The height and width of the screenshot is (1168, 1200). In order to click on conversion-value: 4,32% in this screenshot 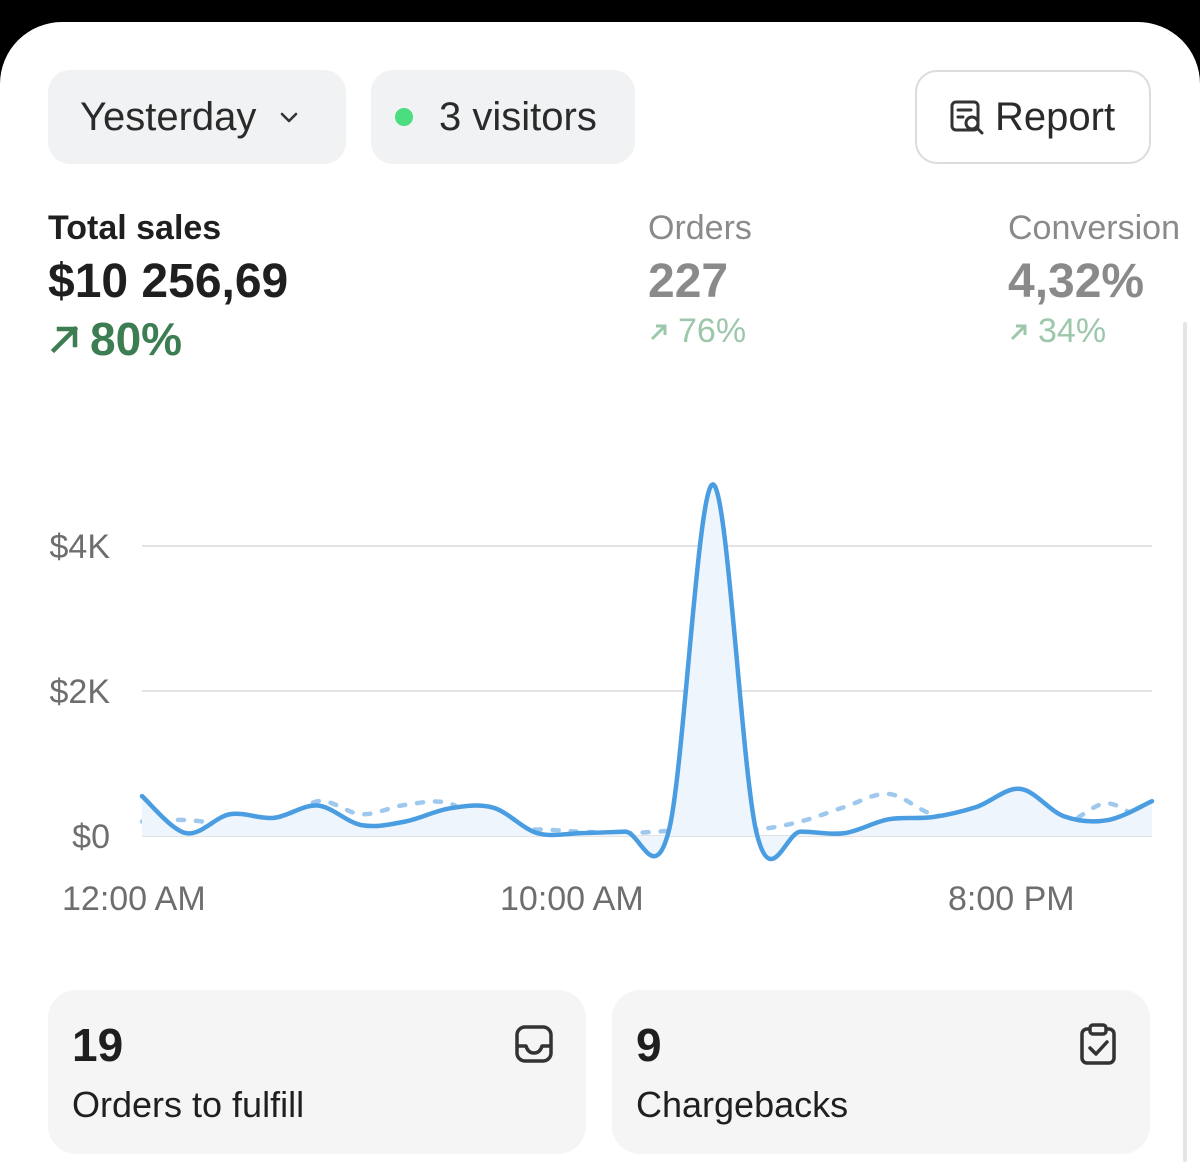, I will do `click(1076, 281)`.